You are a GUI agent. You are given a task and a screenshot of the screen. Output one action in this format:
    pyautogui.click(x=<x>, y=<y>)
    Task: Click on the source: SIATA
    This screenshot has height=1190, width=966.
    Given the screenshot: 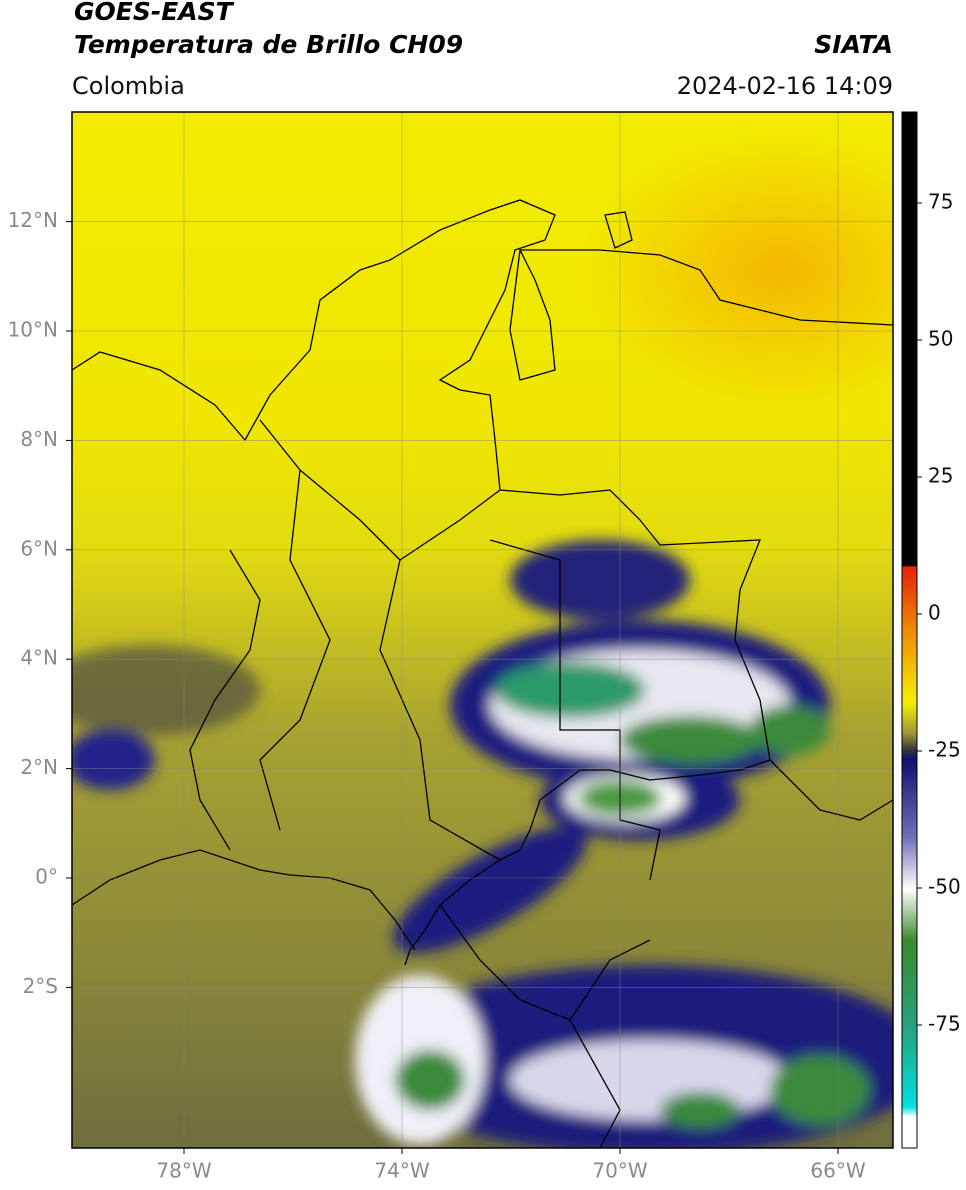 What is the action you would take?
    pyautogui.click(x=853, y=44)
    